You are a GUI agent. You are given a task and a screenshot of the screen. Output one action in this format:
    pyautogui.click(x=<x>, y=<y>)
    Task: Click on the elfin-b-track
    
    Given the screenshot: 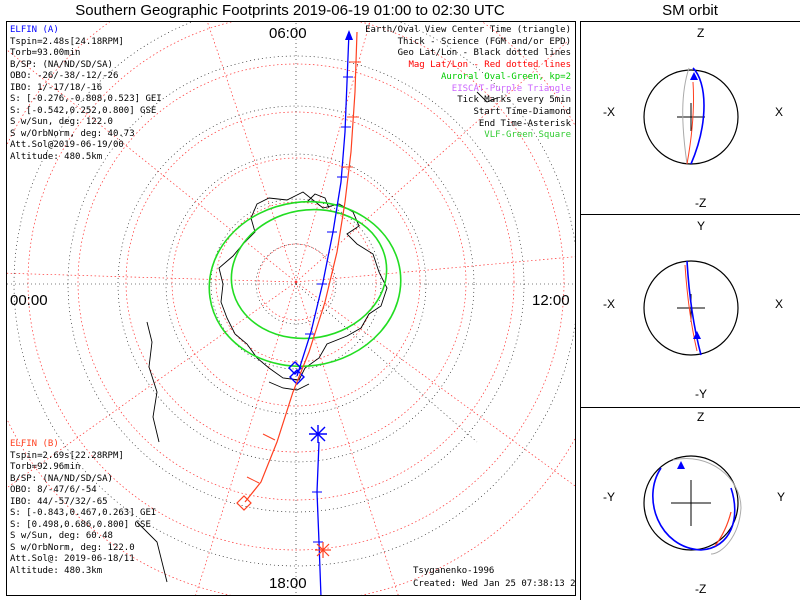 What is the action you would take?
    pyautogui.click(x=301, y=267)
    